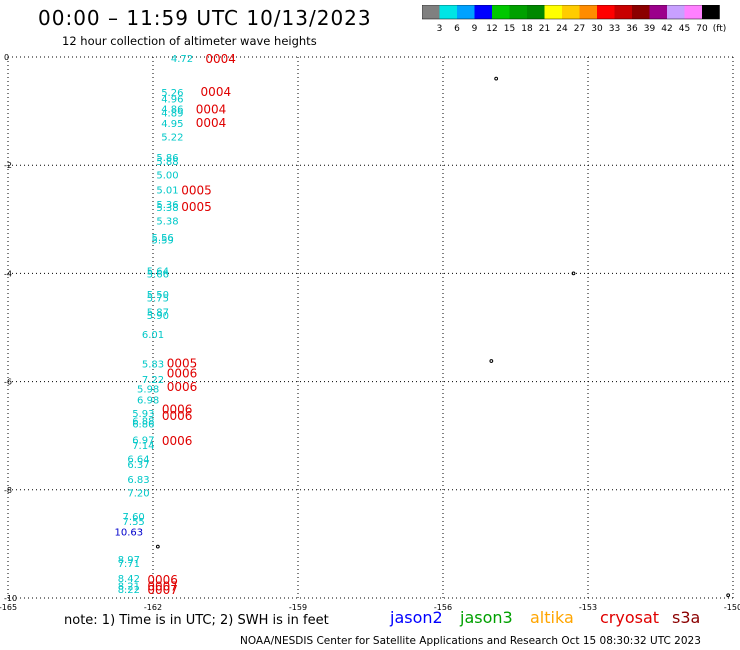 This screenshot has height=650, width=740. I want to click on colorbar-label: 30, so click(597, 29).